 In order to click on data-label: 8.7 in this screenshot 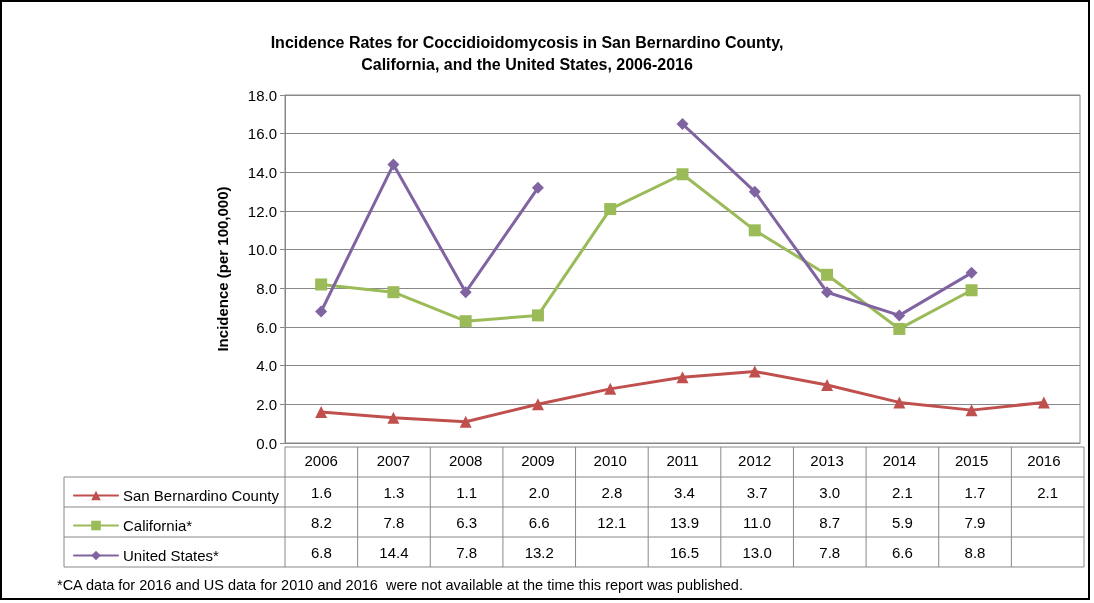, I will do `click(830, 522)`.